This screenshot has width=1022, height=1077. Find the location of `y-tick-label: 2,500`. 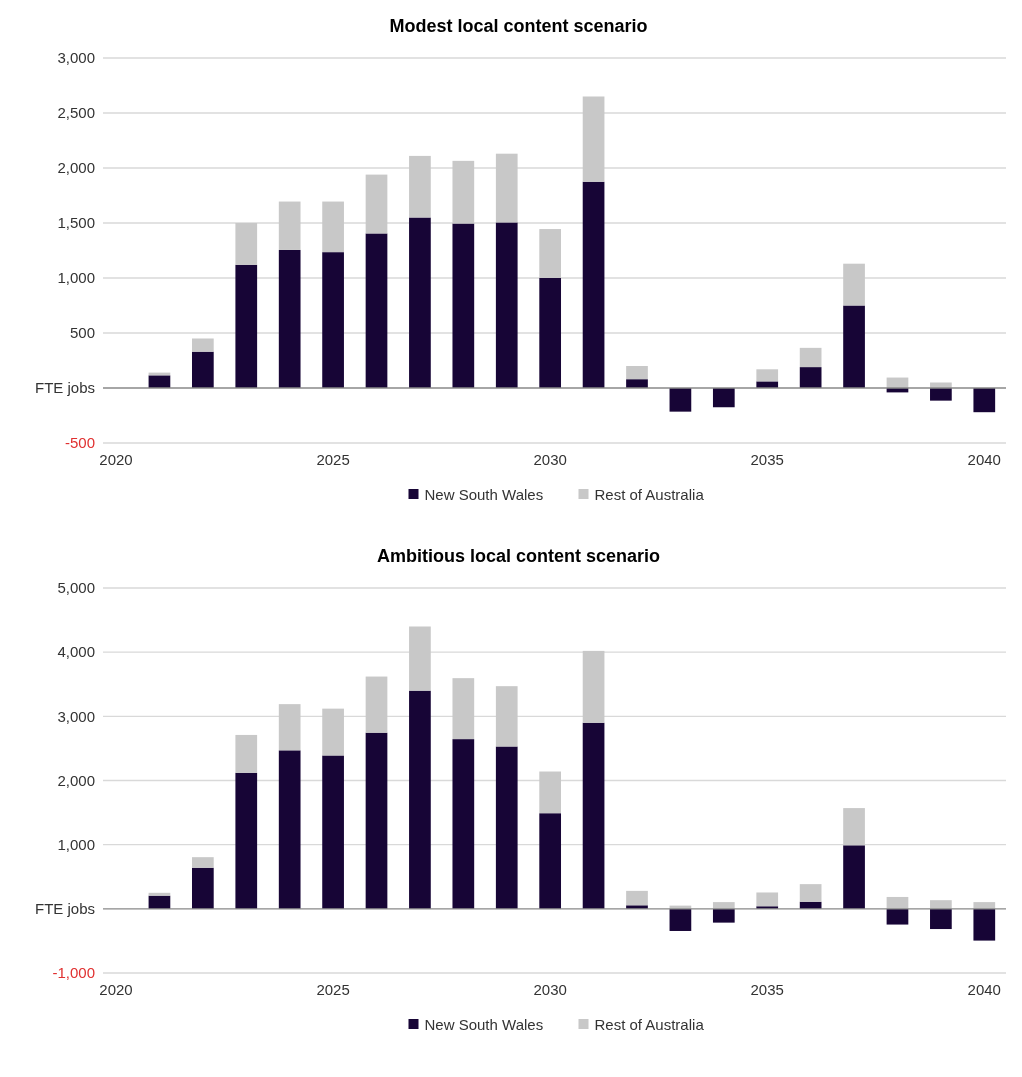

y-tick-label: 2,500 is located at coordinates (76, 113).